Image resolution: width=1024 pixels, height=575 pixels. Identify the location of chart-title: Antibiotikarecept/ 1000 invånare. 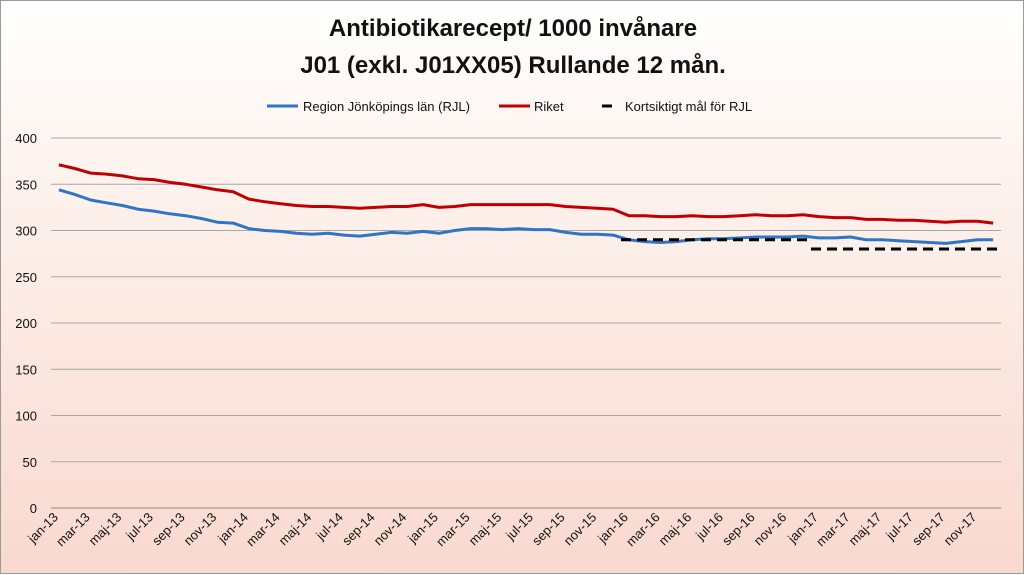
(513, 28).